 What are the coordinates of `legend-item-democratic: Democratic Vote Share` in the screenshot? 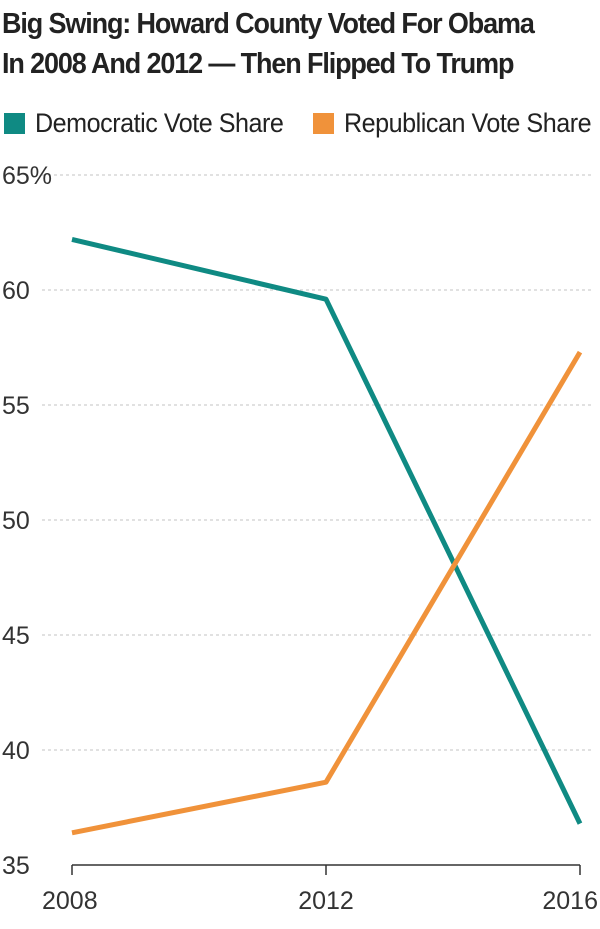 It's located at (153, 123).